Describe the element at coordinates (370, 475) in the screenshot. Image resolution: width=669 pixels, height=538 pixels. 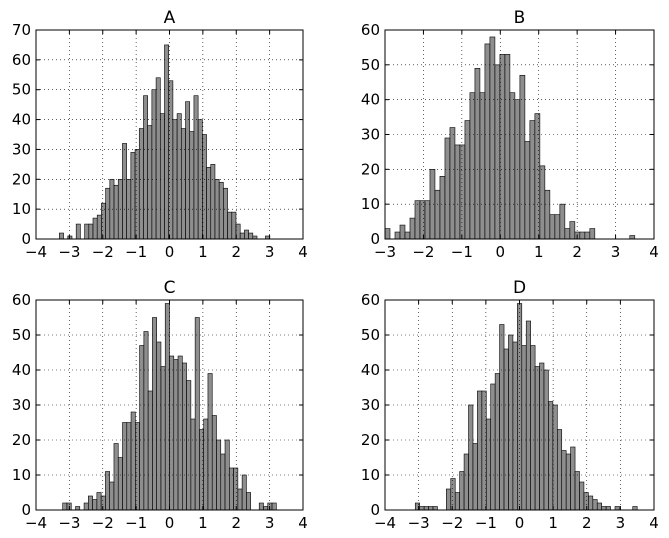
I see `y-tick-label: 10` at that location.